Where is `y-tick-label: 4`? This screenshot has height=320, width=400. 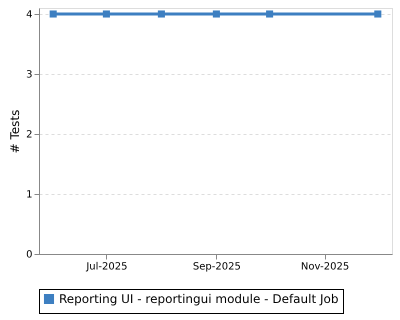 y-tick-label: 4 is located at coordinates (29, 15).